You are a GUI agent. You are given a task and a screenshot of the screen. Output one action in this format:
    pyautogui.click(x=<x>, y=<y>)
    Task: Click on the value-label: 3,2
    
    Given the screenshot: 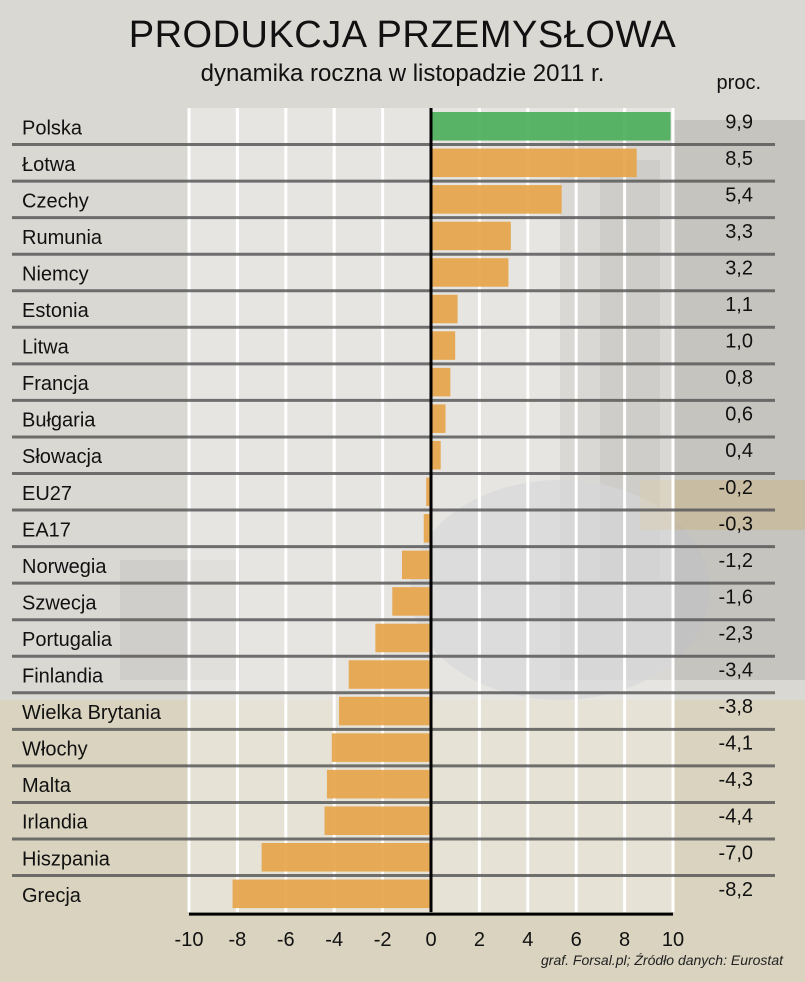 What is the action you would take?
    pyautogui.click(x=739, y=268)
    